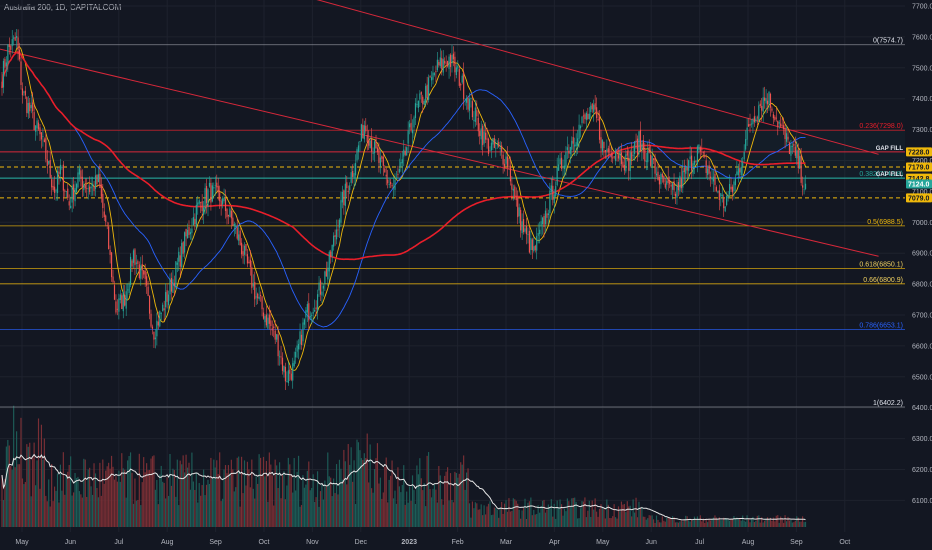 This screenshot has width=932, height=550. I want to click on y-tick-label: 7500.0, so click(922, 68).